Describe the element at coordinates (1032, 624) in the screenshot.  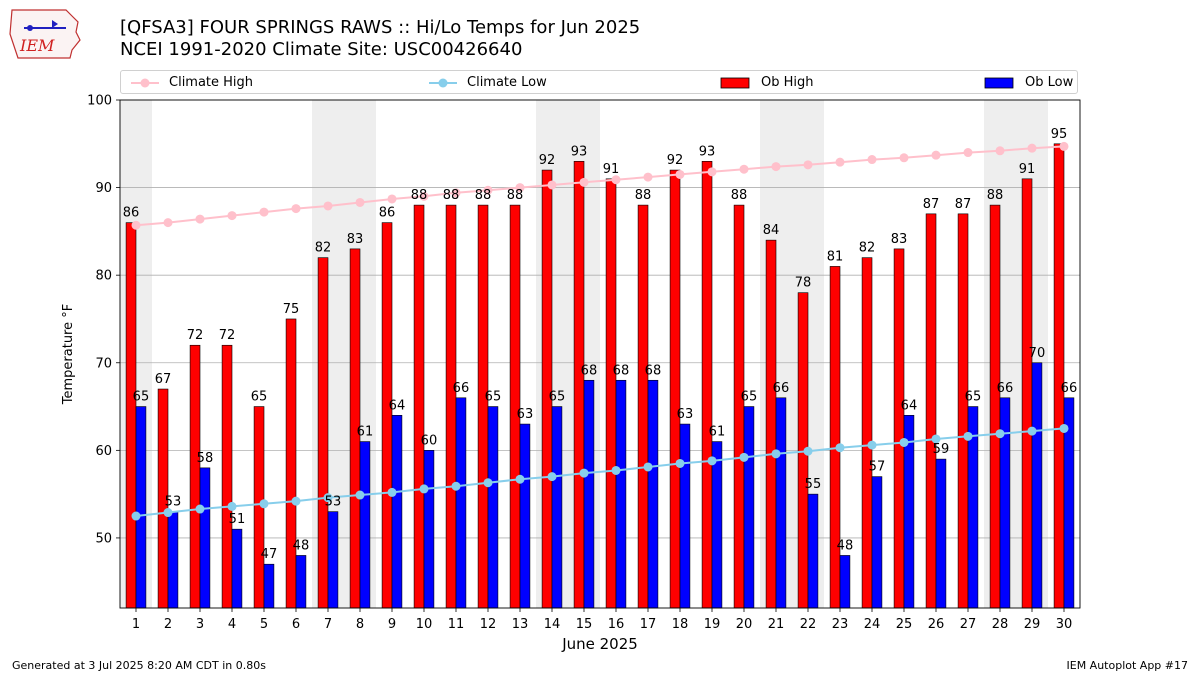
I see `x-tick-label-29: 29` at that location.